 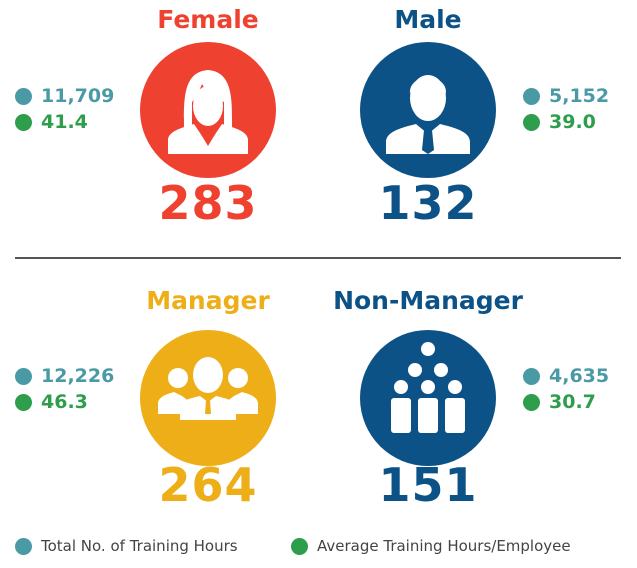 I want to click on manager-title: Manager, so click(x=208, y=300).